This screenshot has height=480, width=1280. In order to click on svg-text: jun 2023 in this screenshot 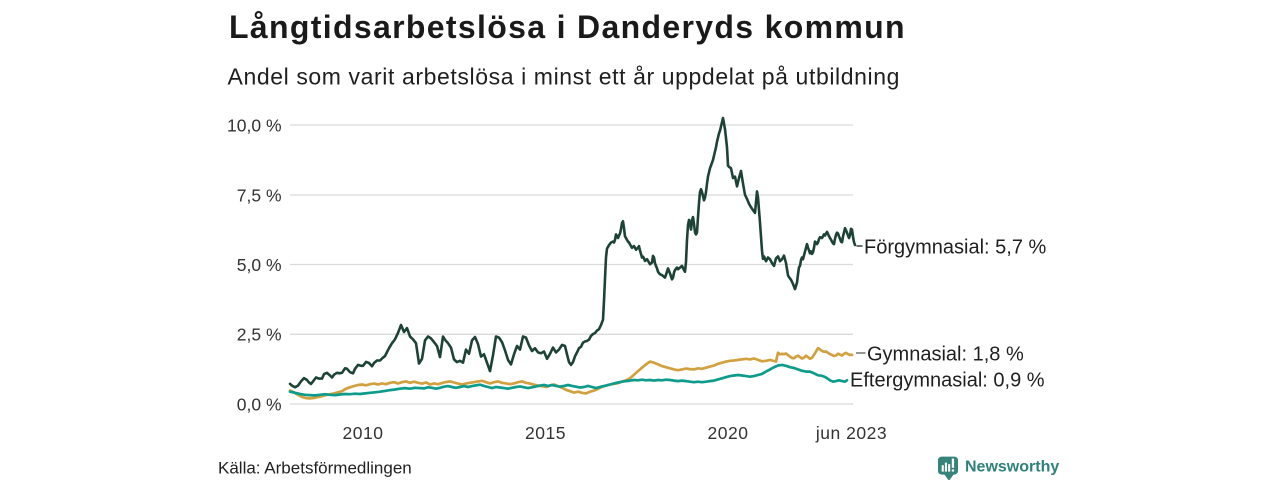, I will do `click(851, 433)`.